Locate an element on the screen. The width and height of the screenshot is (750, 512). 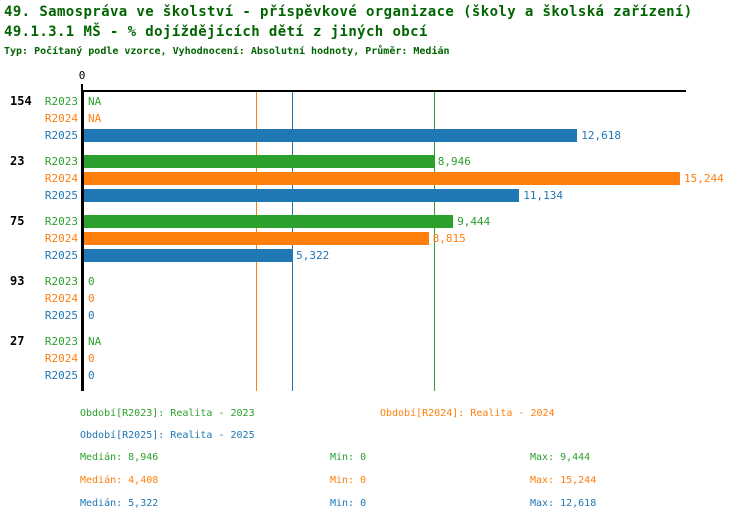
bar-group-23: 23 R2023 8,946 R2024 15,244 R2025 11,134 is located at coordinates (375, 178).